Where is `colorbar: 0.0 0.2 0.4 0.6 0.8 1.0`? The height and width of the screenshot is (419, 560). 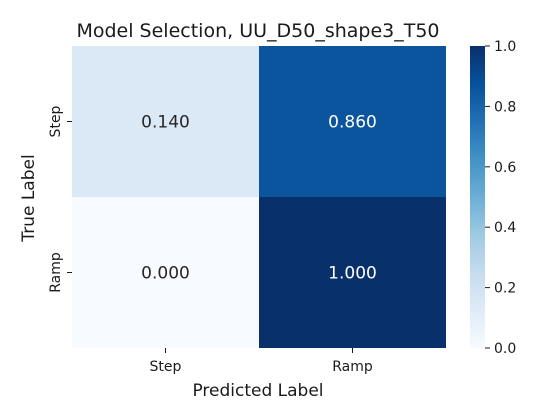 colorbar: 0.0 0.2 0.4 0.6 0.8 1.0 is located at coordinates (493, 198).